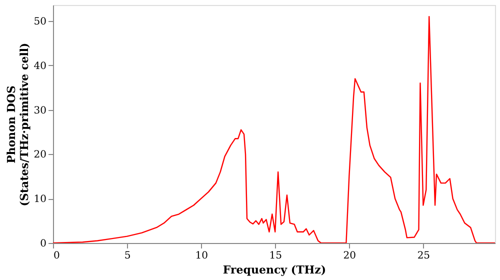 The image size is (500, 280). What do you see at coordinates (17, 124) in the screenshot?
I see `y-axis-title: Phonon DOS (States/THz·primitive cell)` at bounding box center [17, 124].